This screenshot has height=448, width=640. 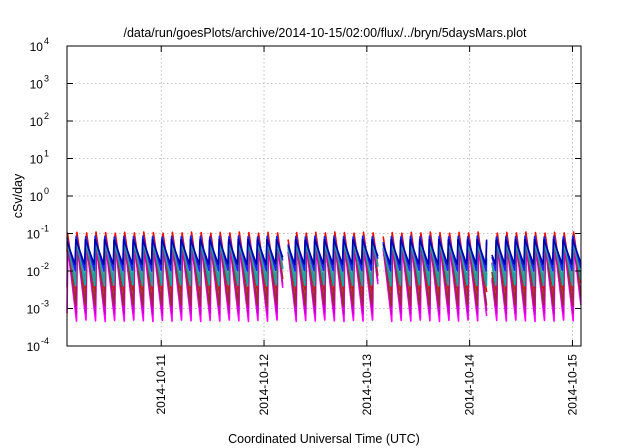 What do you see at coordinates (39, 83) in the screenshot?
I see `y-tick-label: 10³` at bounding box center [39, 83].